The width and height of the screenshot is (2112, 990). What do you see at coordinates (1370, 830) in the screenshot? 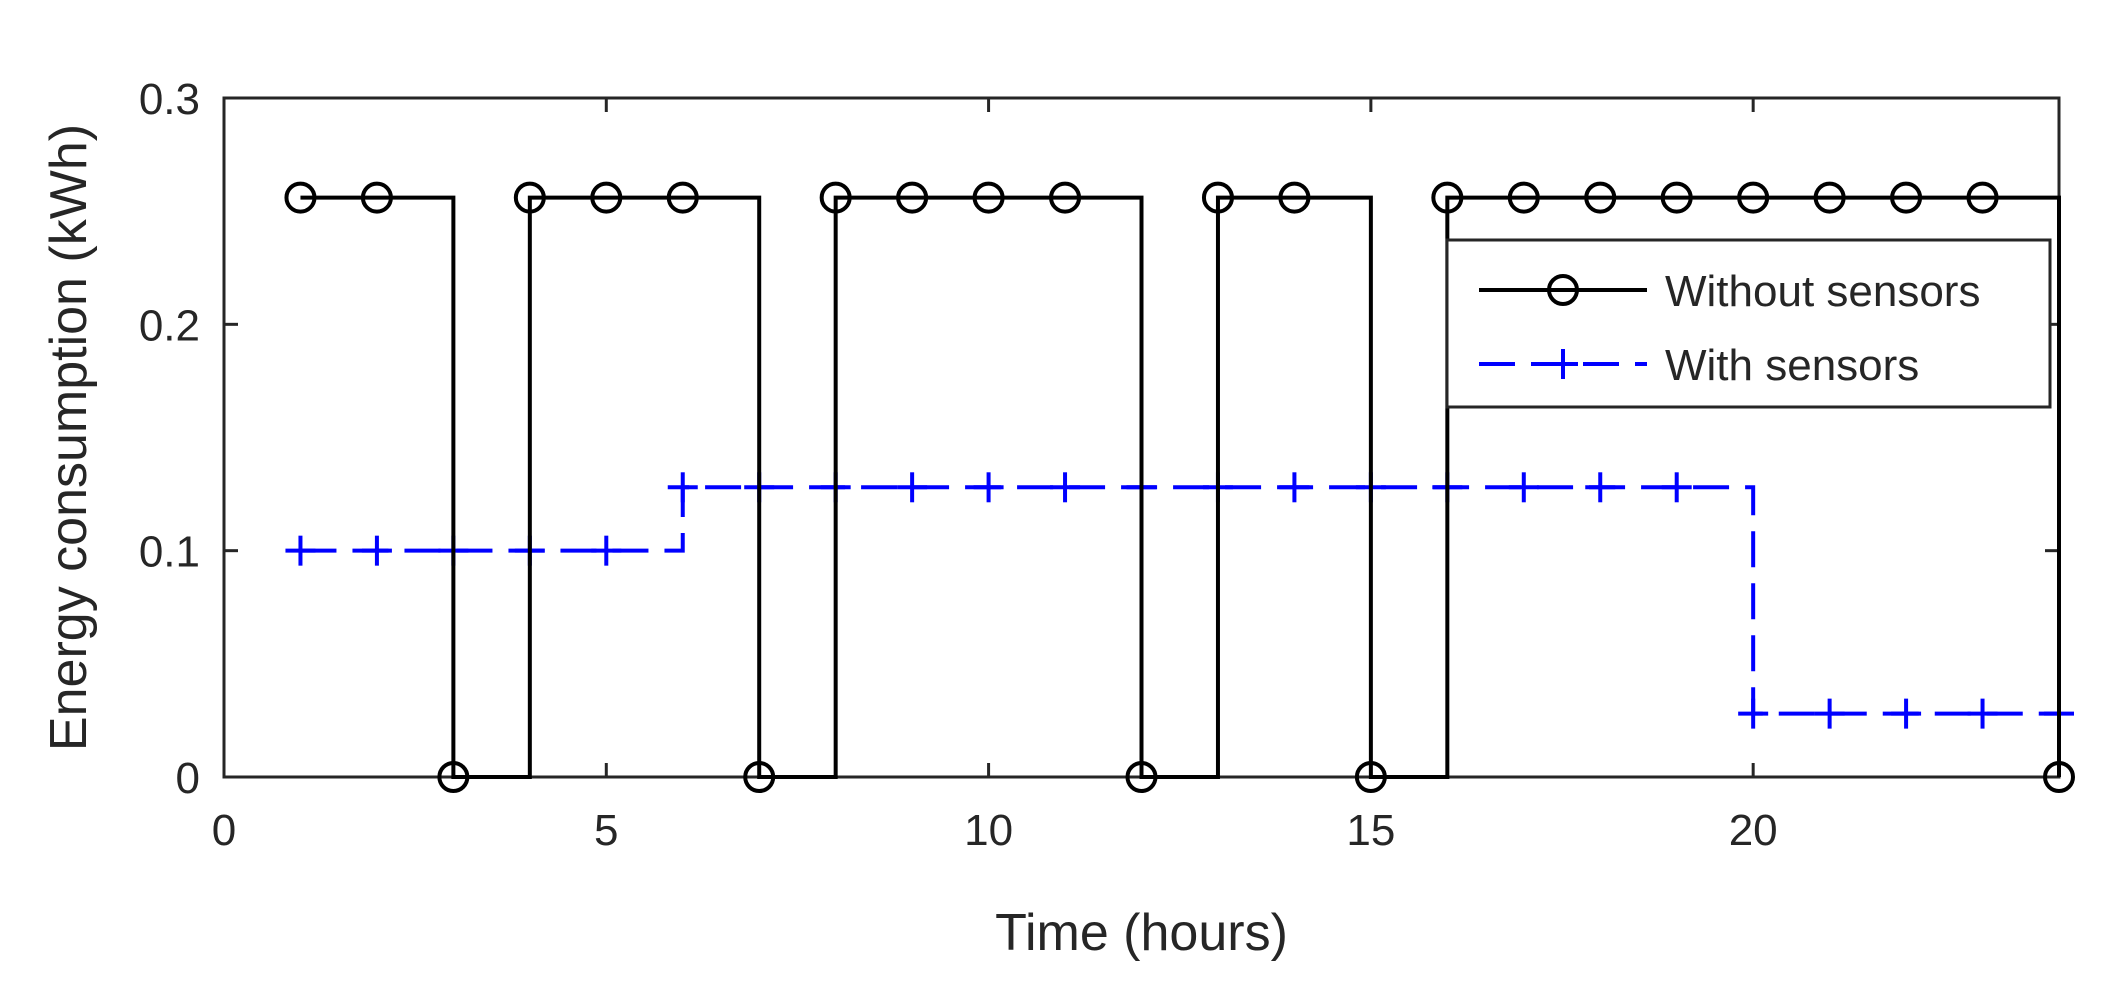
I see `x-tick-label: 15` at bounding box center [1370, 830].